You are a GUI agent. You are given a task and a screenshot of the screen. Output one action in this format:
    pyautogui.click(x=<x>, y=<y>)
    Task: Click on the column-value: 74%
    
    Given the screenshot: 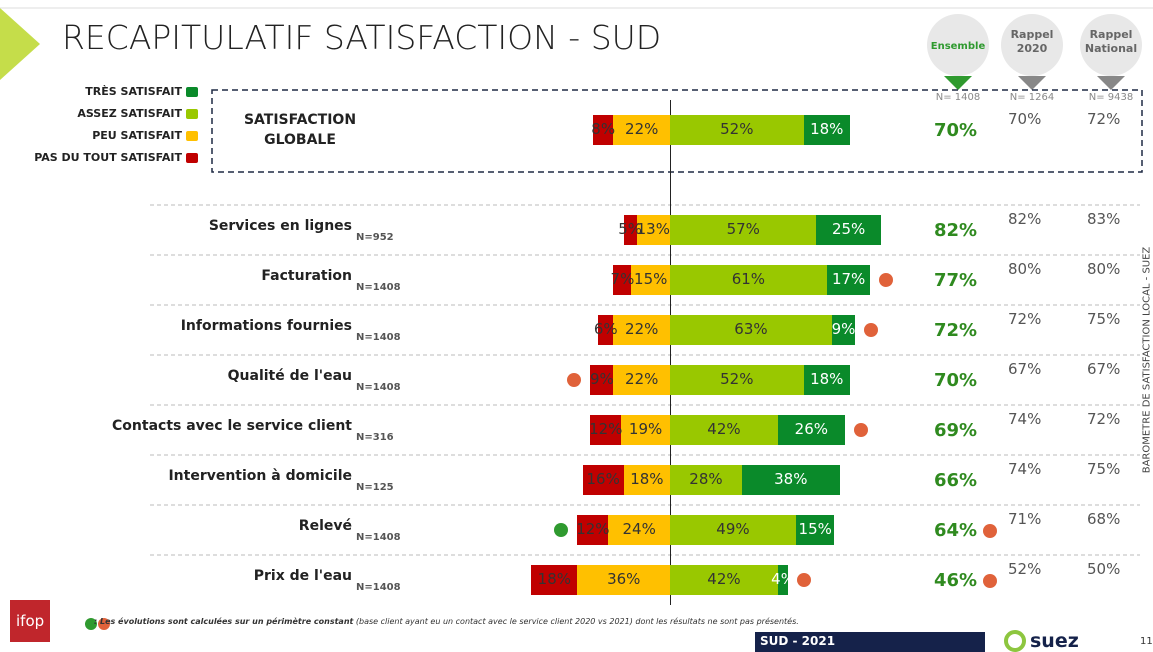 What is the action you would take?
    pyautogui.click(x=1025, y=419)
    